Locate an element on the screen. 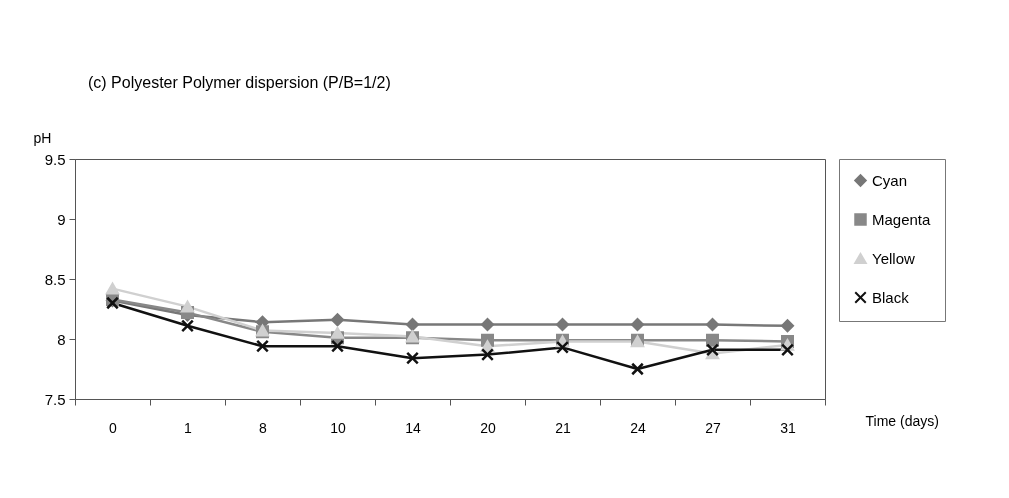  y-tick-label: 8.5 is located at coordinates (55, 279).